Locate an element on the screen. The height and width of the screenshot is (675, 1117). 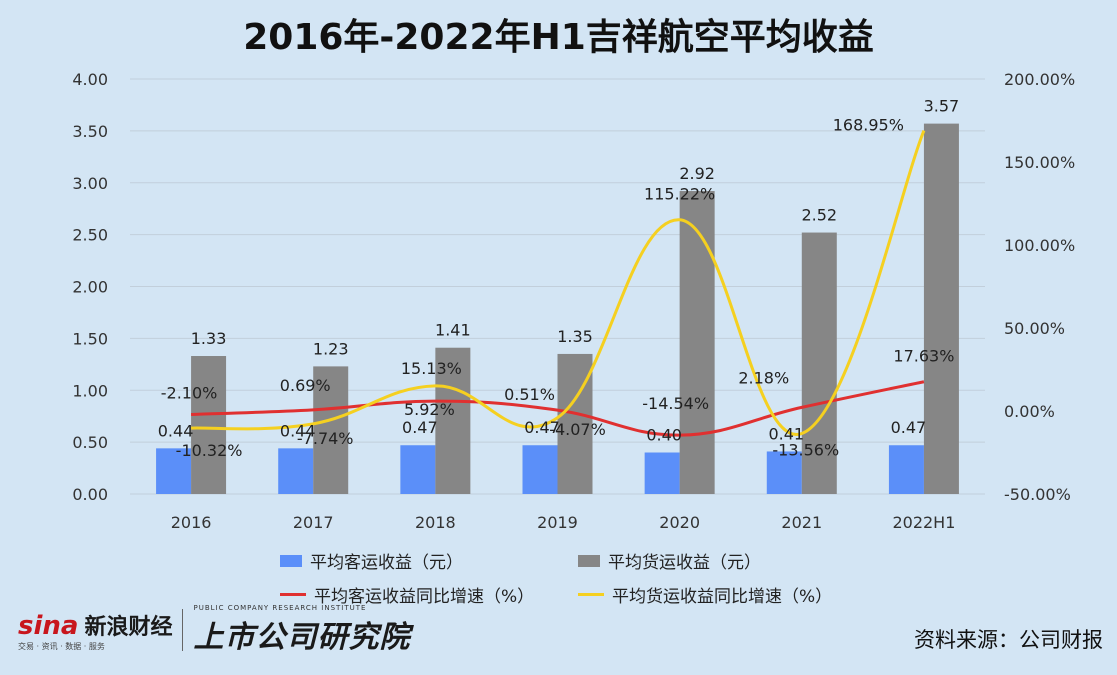
legend-item-passenger: 平均客运收益（元） is located at coordinates (371, 560).